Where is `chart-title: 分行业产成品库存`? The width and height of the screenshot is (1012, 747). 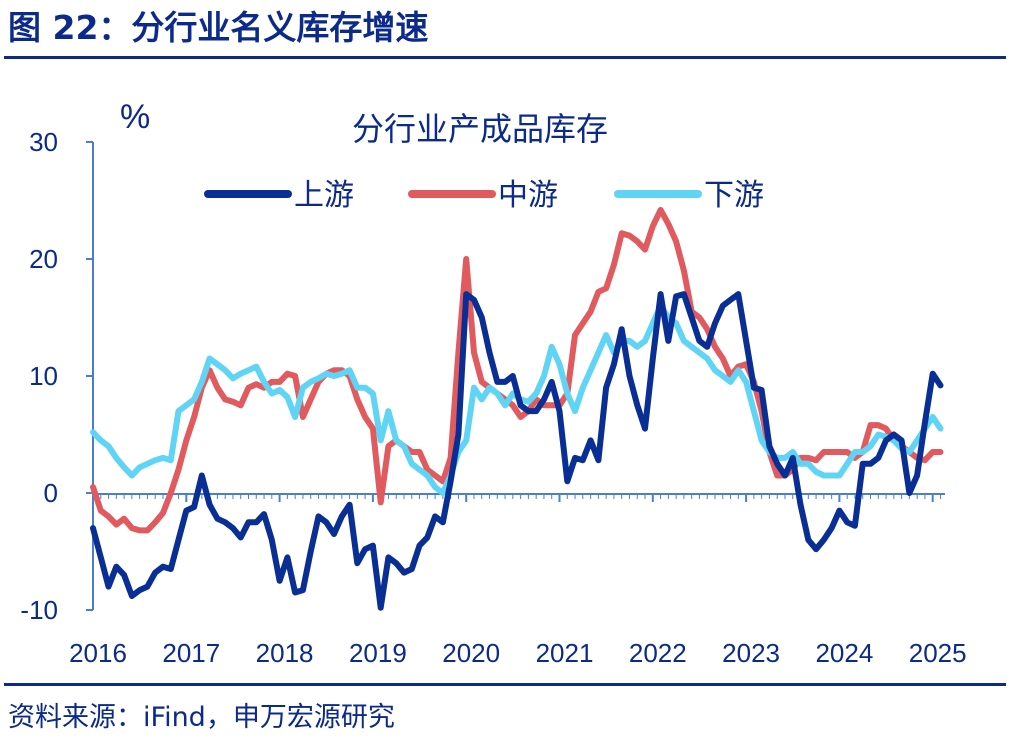
chart-title: 分行业产成品库存 is located at coordinates (480, 129).